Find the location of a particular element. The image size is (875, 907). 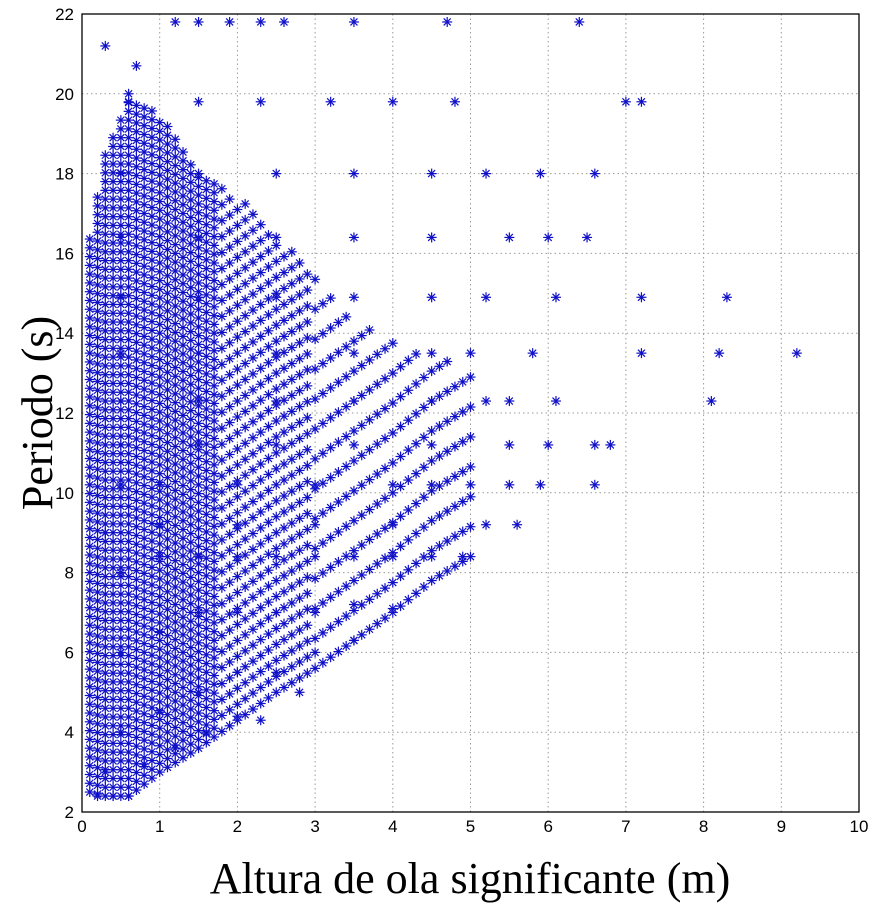

y-tick-label: 8 is located at coordinates (69, 573).